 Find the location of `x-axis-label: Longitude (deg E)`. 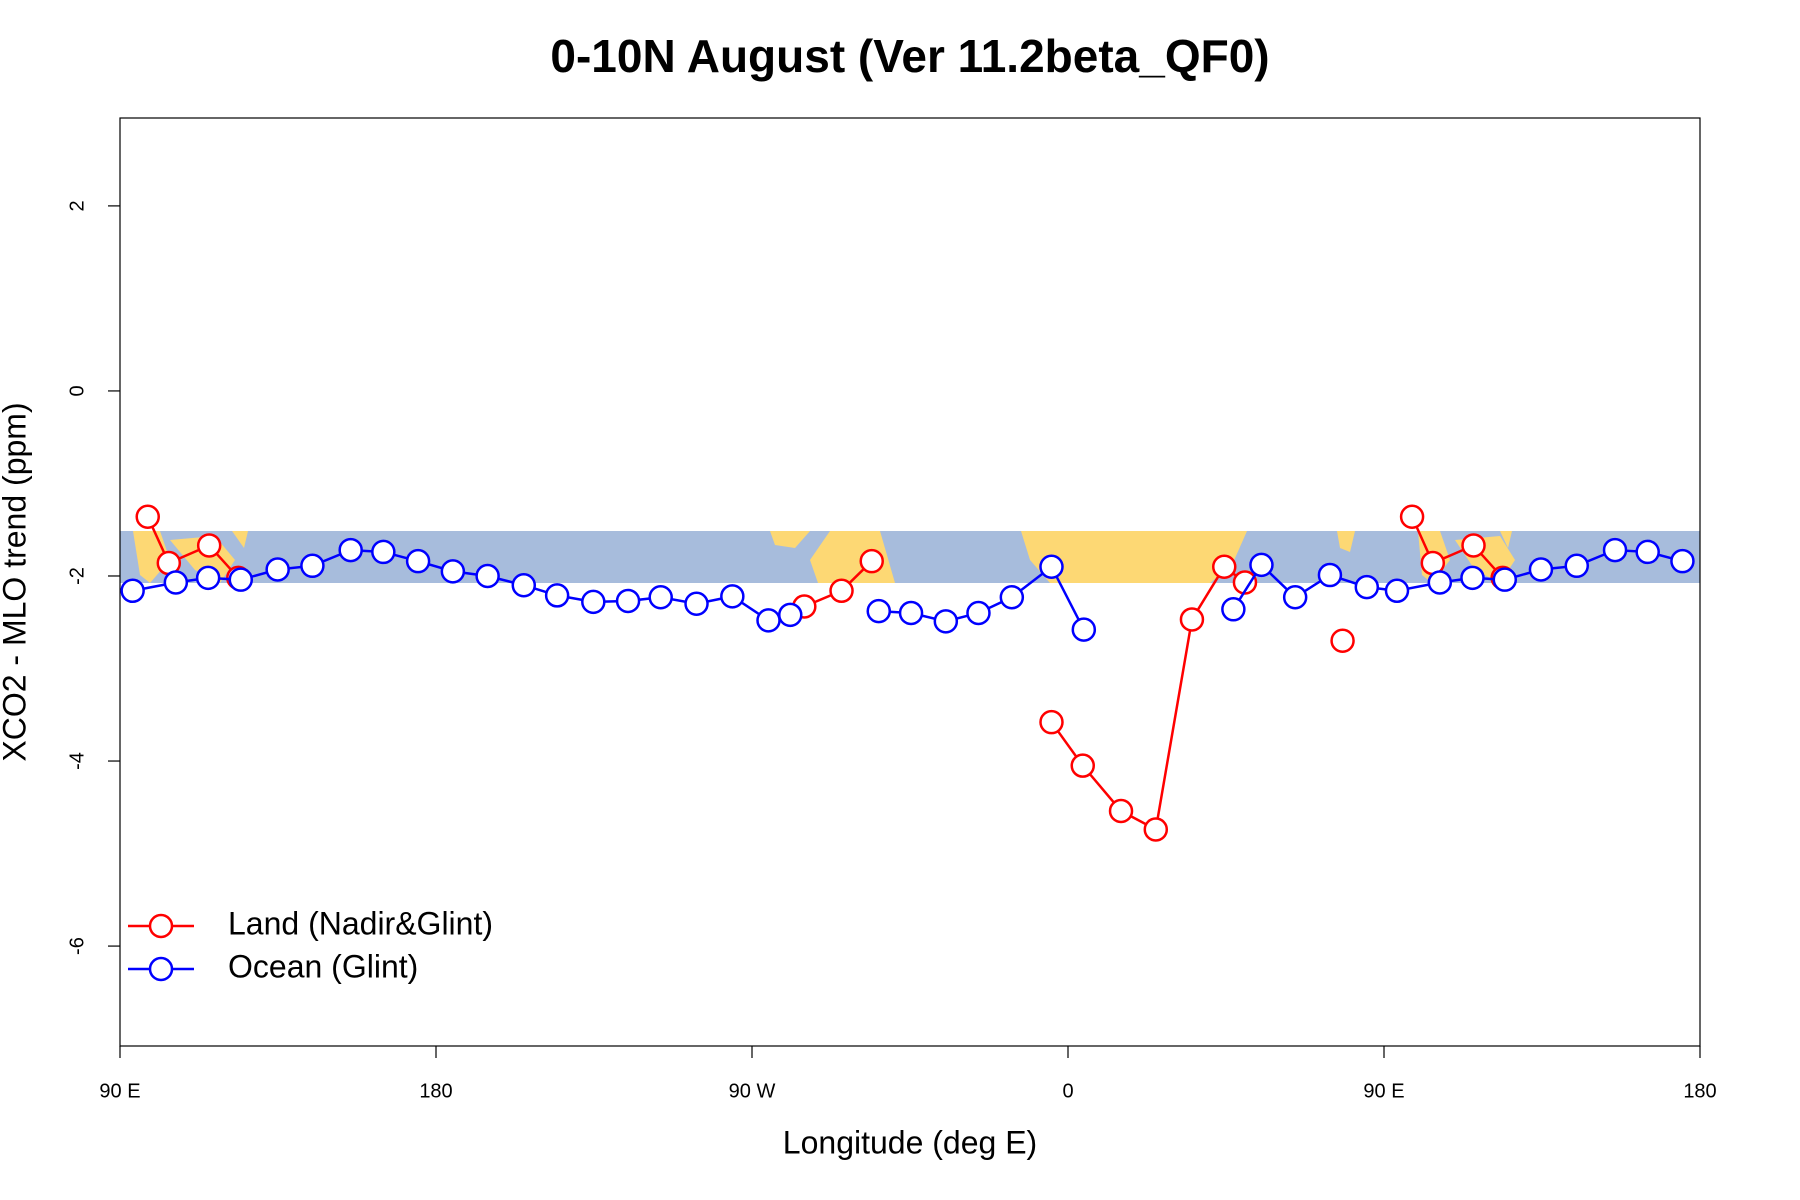

x-axis-label: Longitude (deg E) is located at coordinates (910, 1142).